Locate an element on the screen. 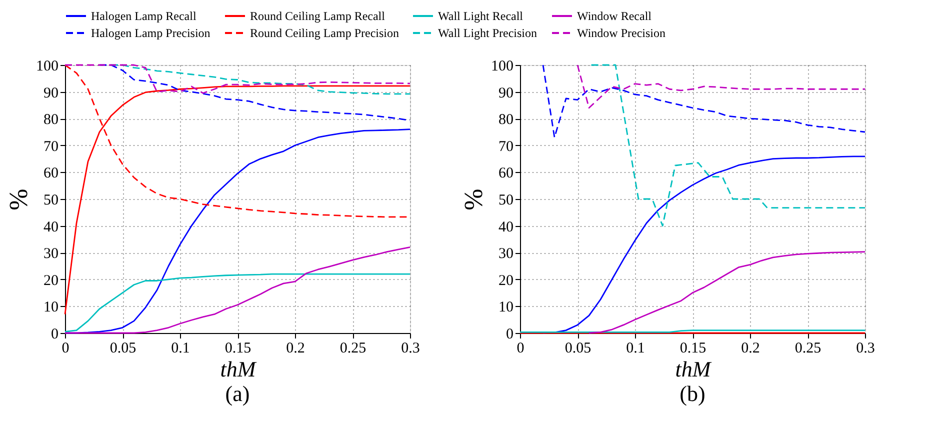 Image resolution: width=929 pixels, height=443 pixels. legend-label: Halogen Lamp Precision is located at coordinates (150, 33).